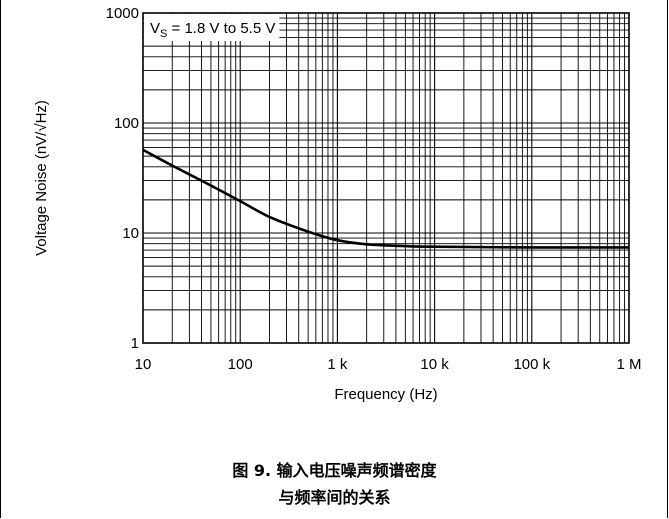  I want to click on annotation: VS = 1.8 V to 5.5 V, so click(212, 27).